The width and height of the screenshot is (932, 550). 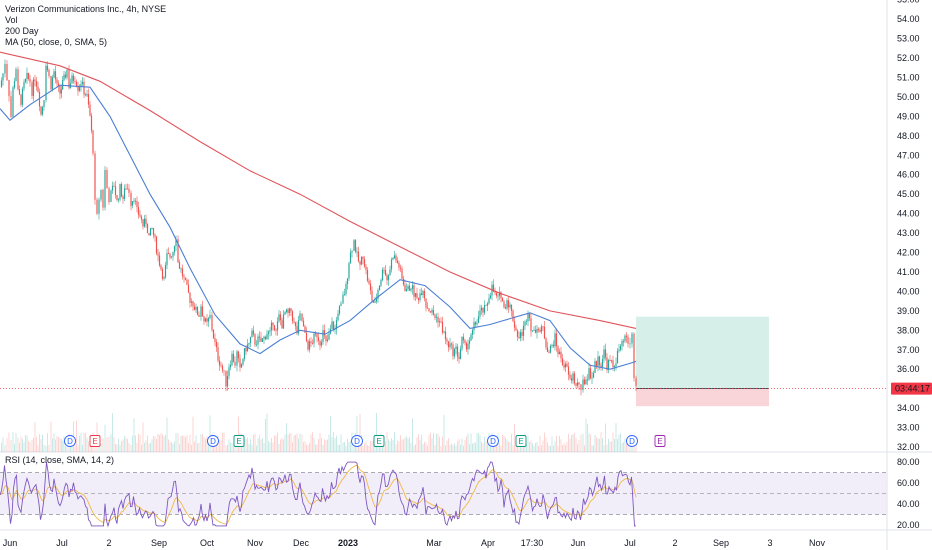 What do you see at coordinates (56, 42) in the screenshot?
I see `legend-ma-50: MA (50, close, 0, SMA, 5)` at bounding box center [56, 42].